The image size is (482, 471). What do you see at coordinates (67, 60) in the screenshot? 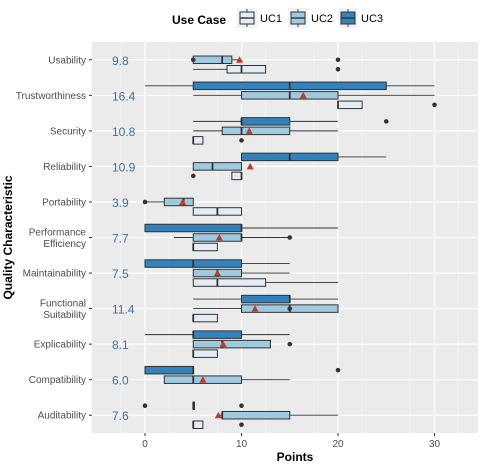
I see `category-label: Usability` at bounding box center [67, 60].